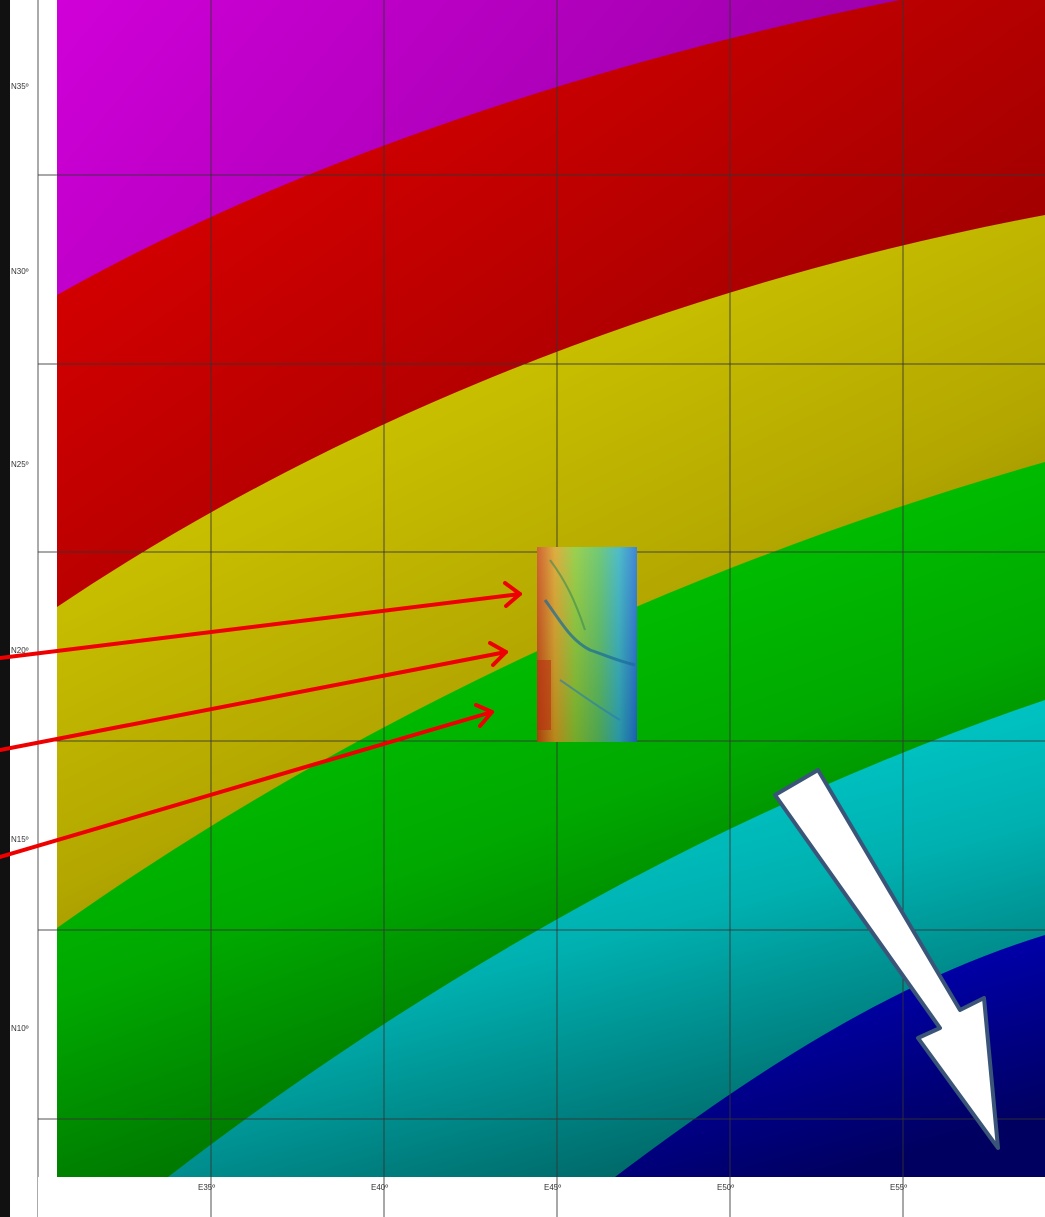 The width and height of the screenshot is (1045, 1217). Describe the element at coordinates (725, 1187) in the screenshot. I see `lon-label: E50º` at that location.